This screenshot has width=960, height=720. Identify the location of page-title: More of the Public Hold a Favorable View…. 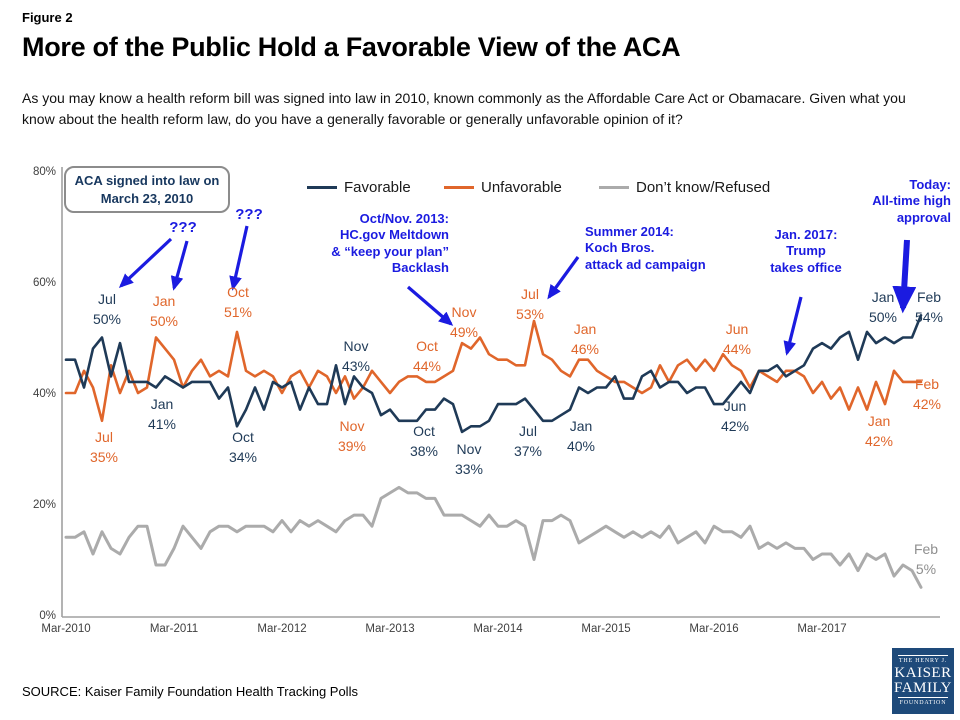
(351, 47).